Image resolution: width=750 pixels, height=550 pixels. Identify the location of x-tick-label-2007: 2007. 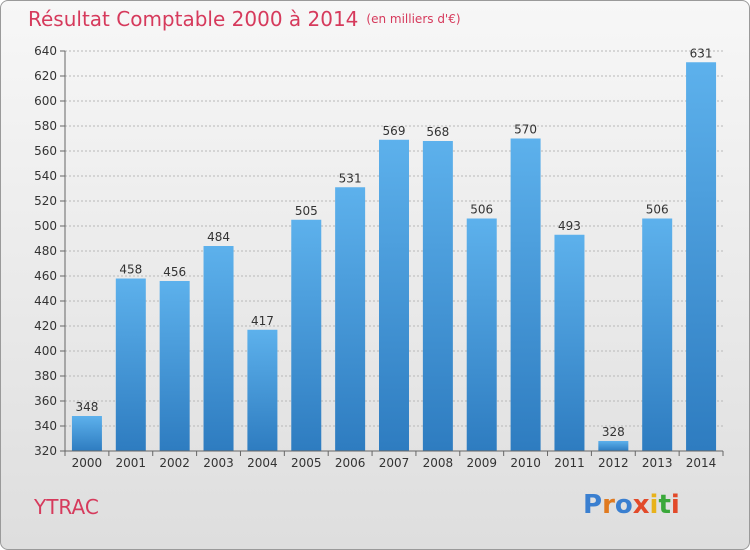
(394, 463).